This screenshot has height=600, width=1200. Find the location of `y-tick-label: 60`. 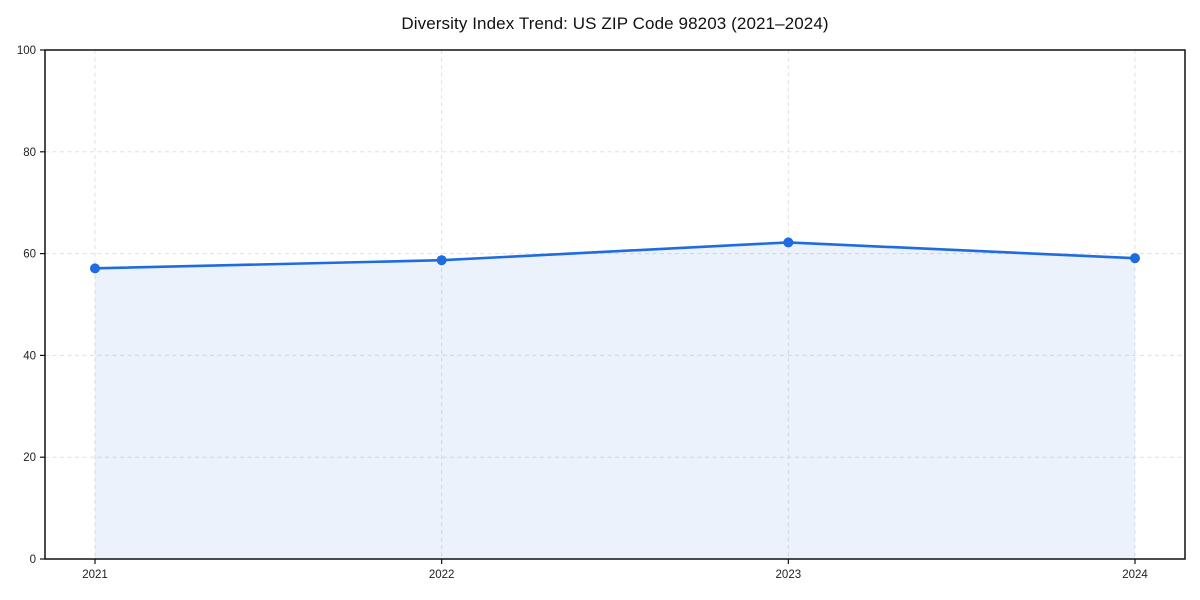

y-tick-label: 60 is located at coordinates (29, 255).